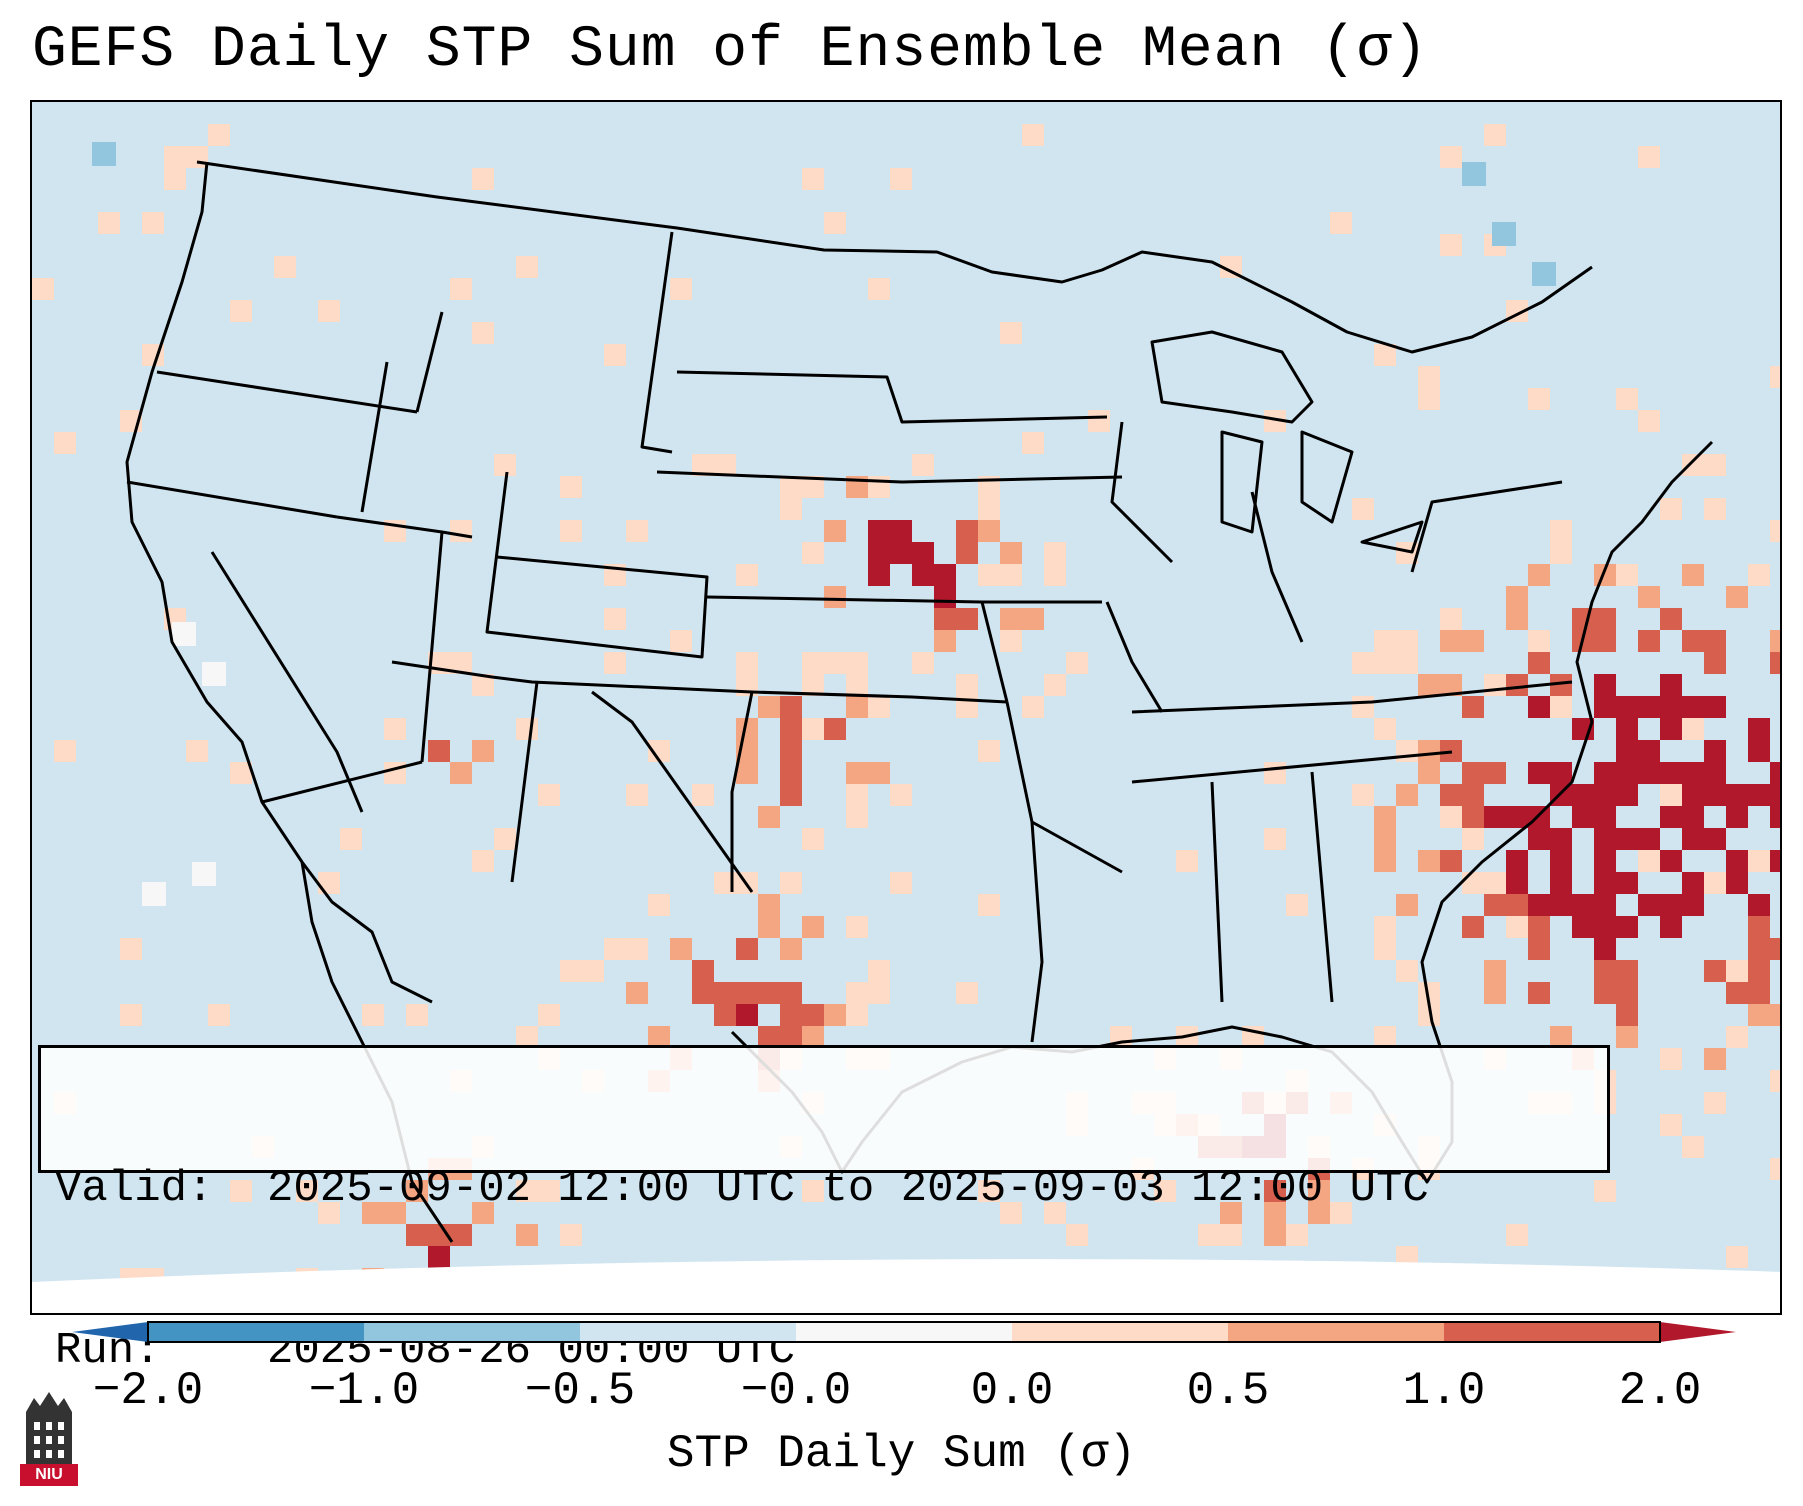  I want to click on lake-erie, so click(1392, 537).